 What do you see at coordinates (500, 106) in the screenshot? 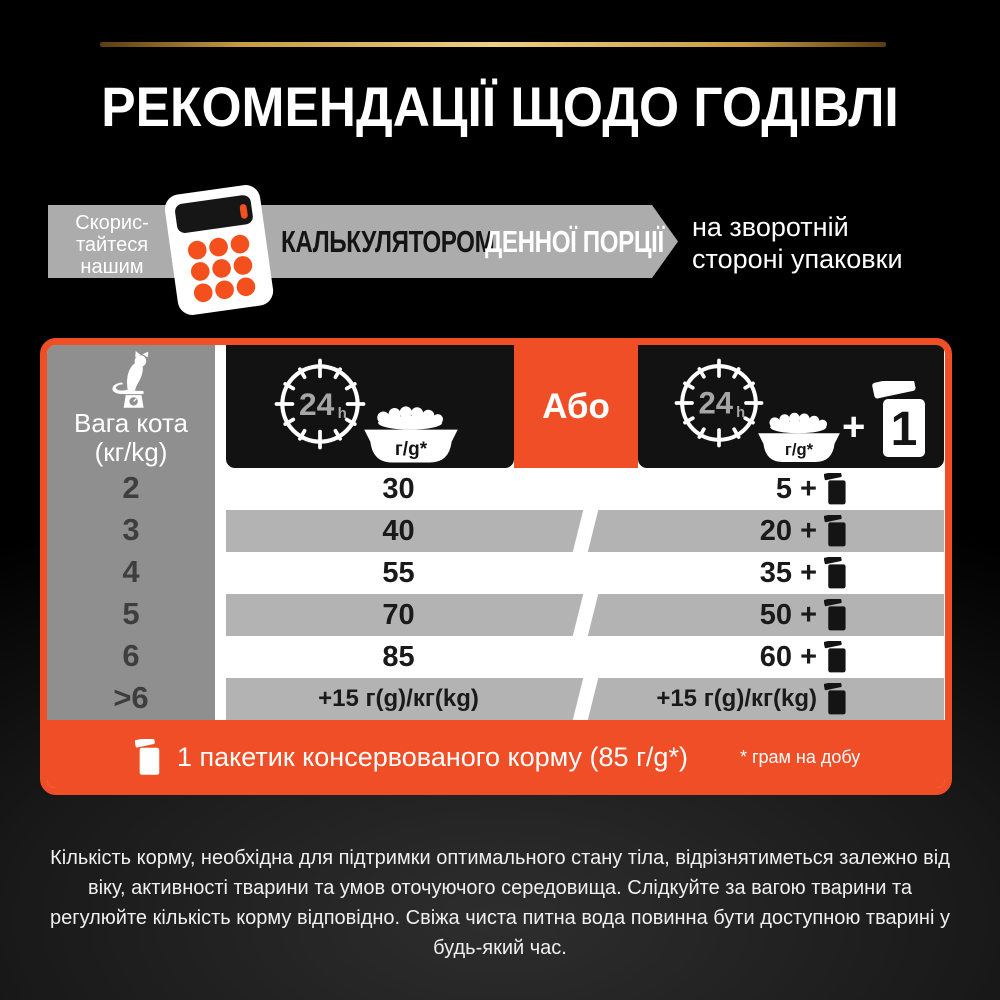
I see `page-title: РЕКОМЕНДАЦІЇ ЩОДО ГОДІВЛІ` at bounding box center [500, 106].